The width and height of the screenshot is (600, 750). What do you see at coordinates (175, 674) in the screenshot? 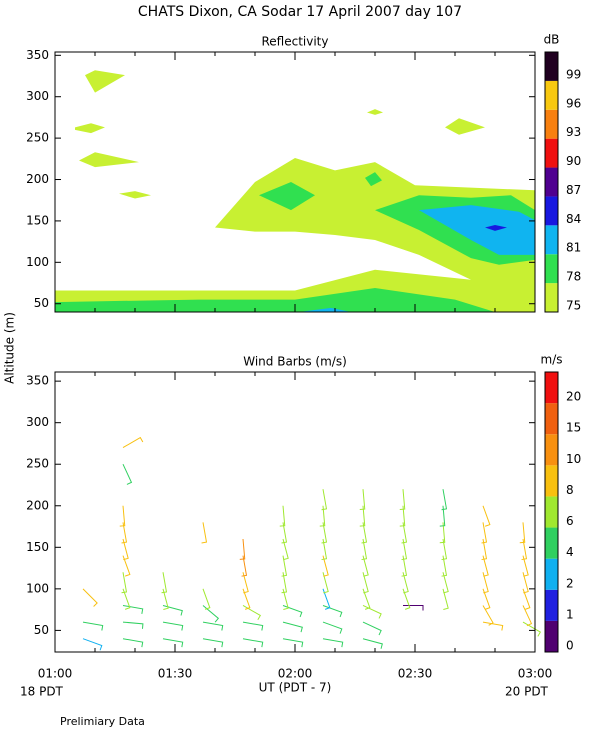
I see `x-tick-label: 01:30` at bounding box center [175, 674].